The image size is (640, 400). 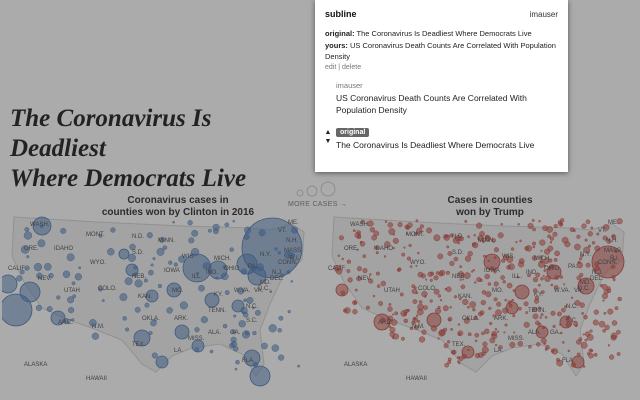 I want to click on state-label: ALA., so click(x=214, y=333).